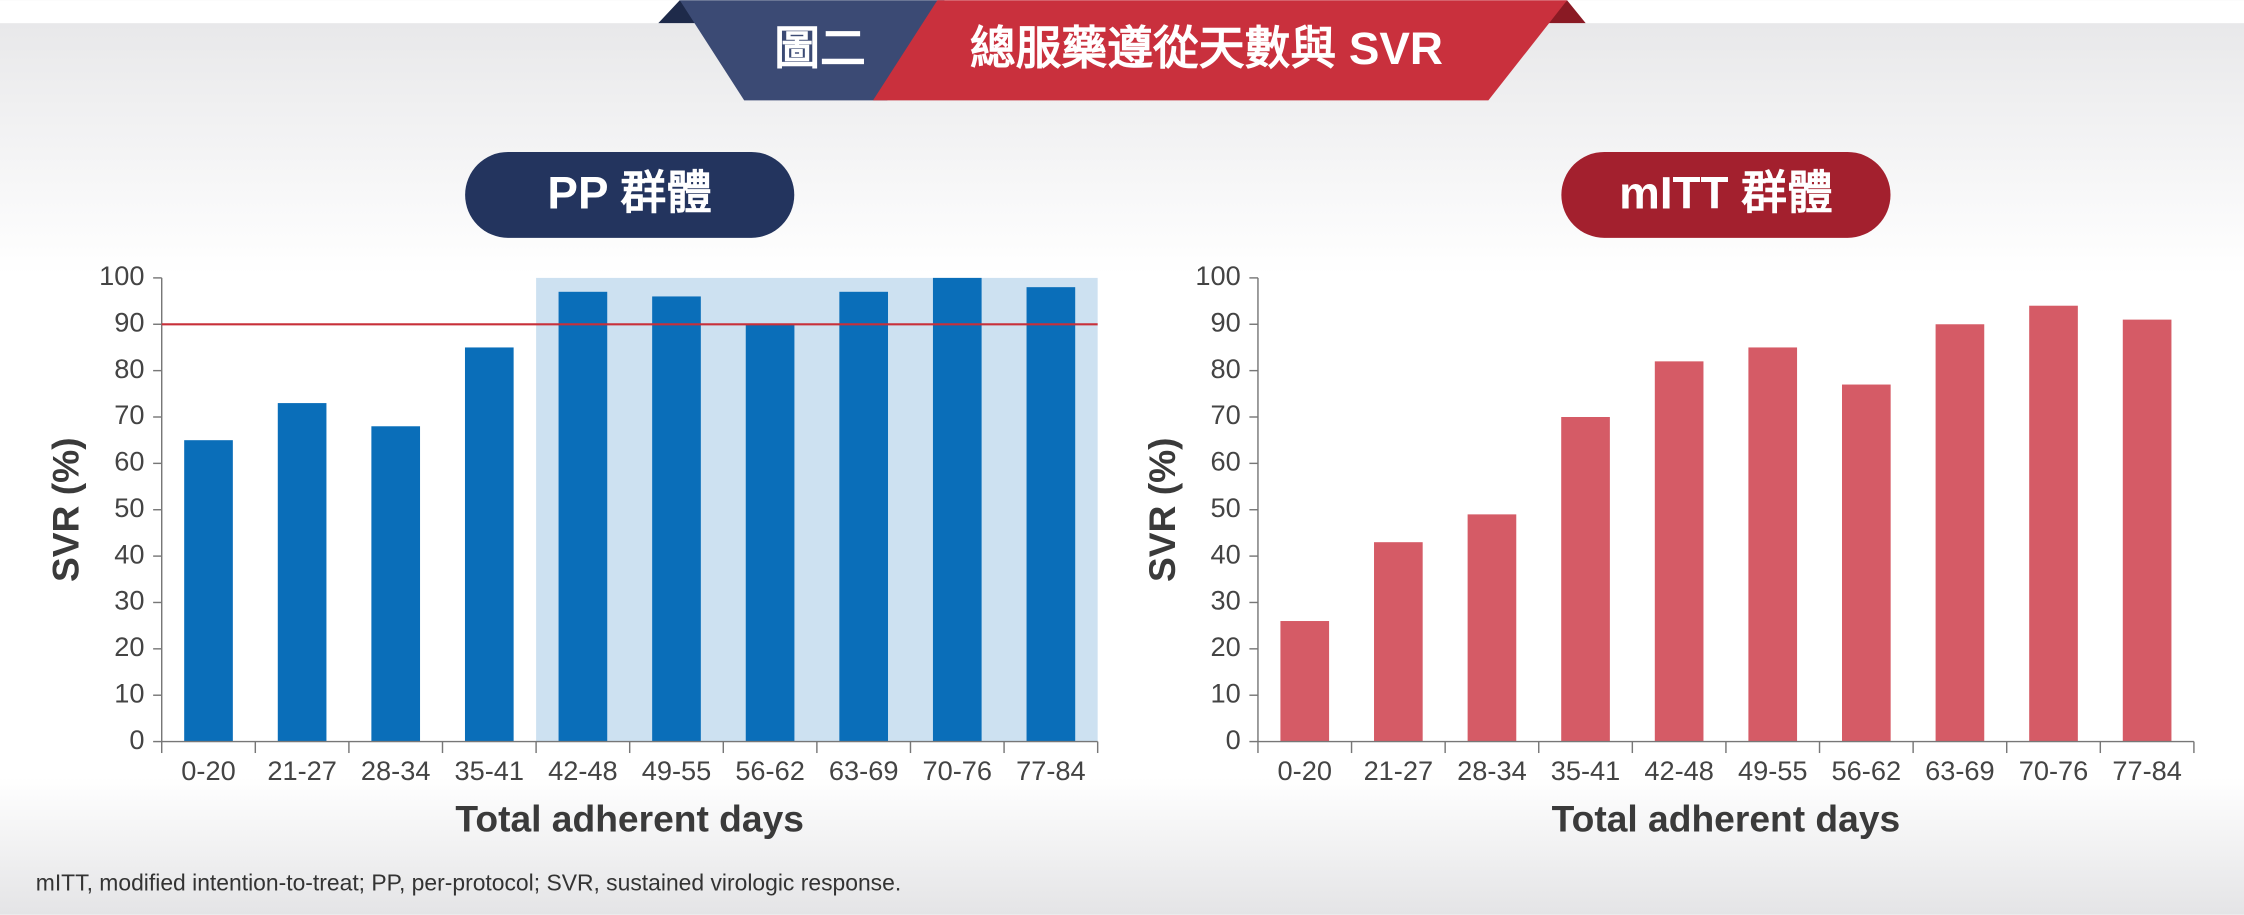 This screenshot has width=2244, height=915. What do you see at coordinates (820, 48) in the screenshot?
I see `banner-label: 圖二` at bounding box center [820, 48].